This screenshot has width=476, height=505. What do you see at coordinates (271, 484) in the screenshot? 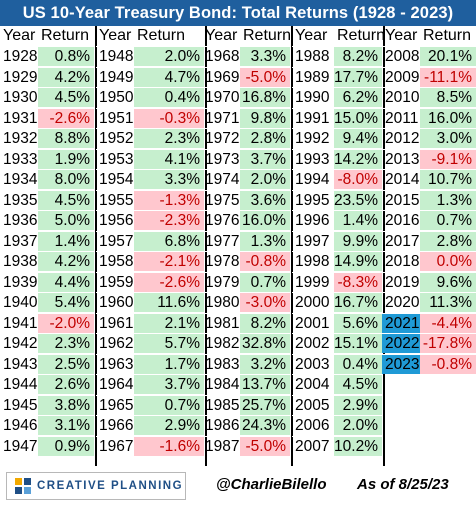
I see `author-handle: @CharlieBilello` at bounding box center [271, 484].